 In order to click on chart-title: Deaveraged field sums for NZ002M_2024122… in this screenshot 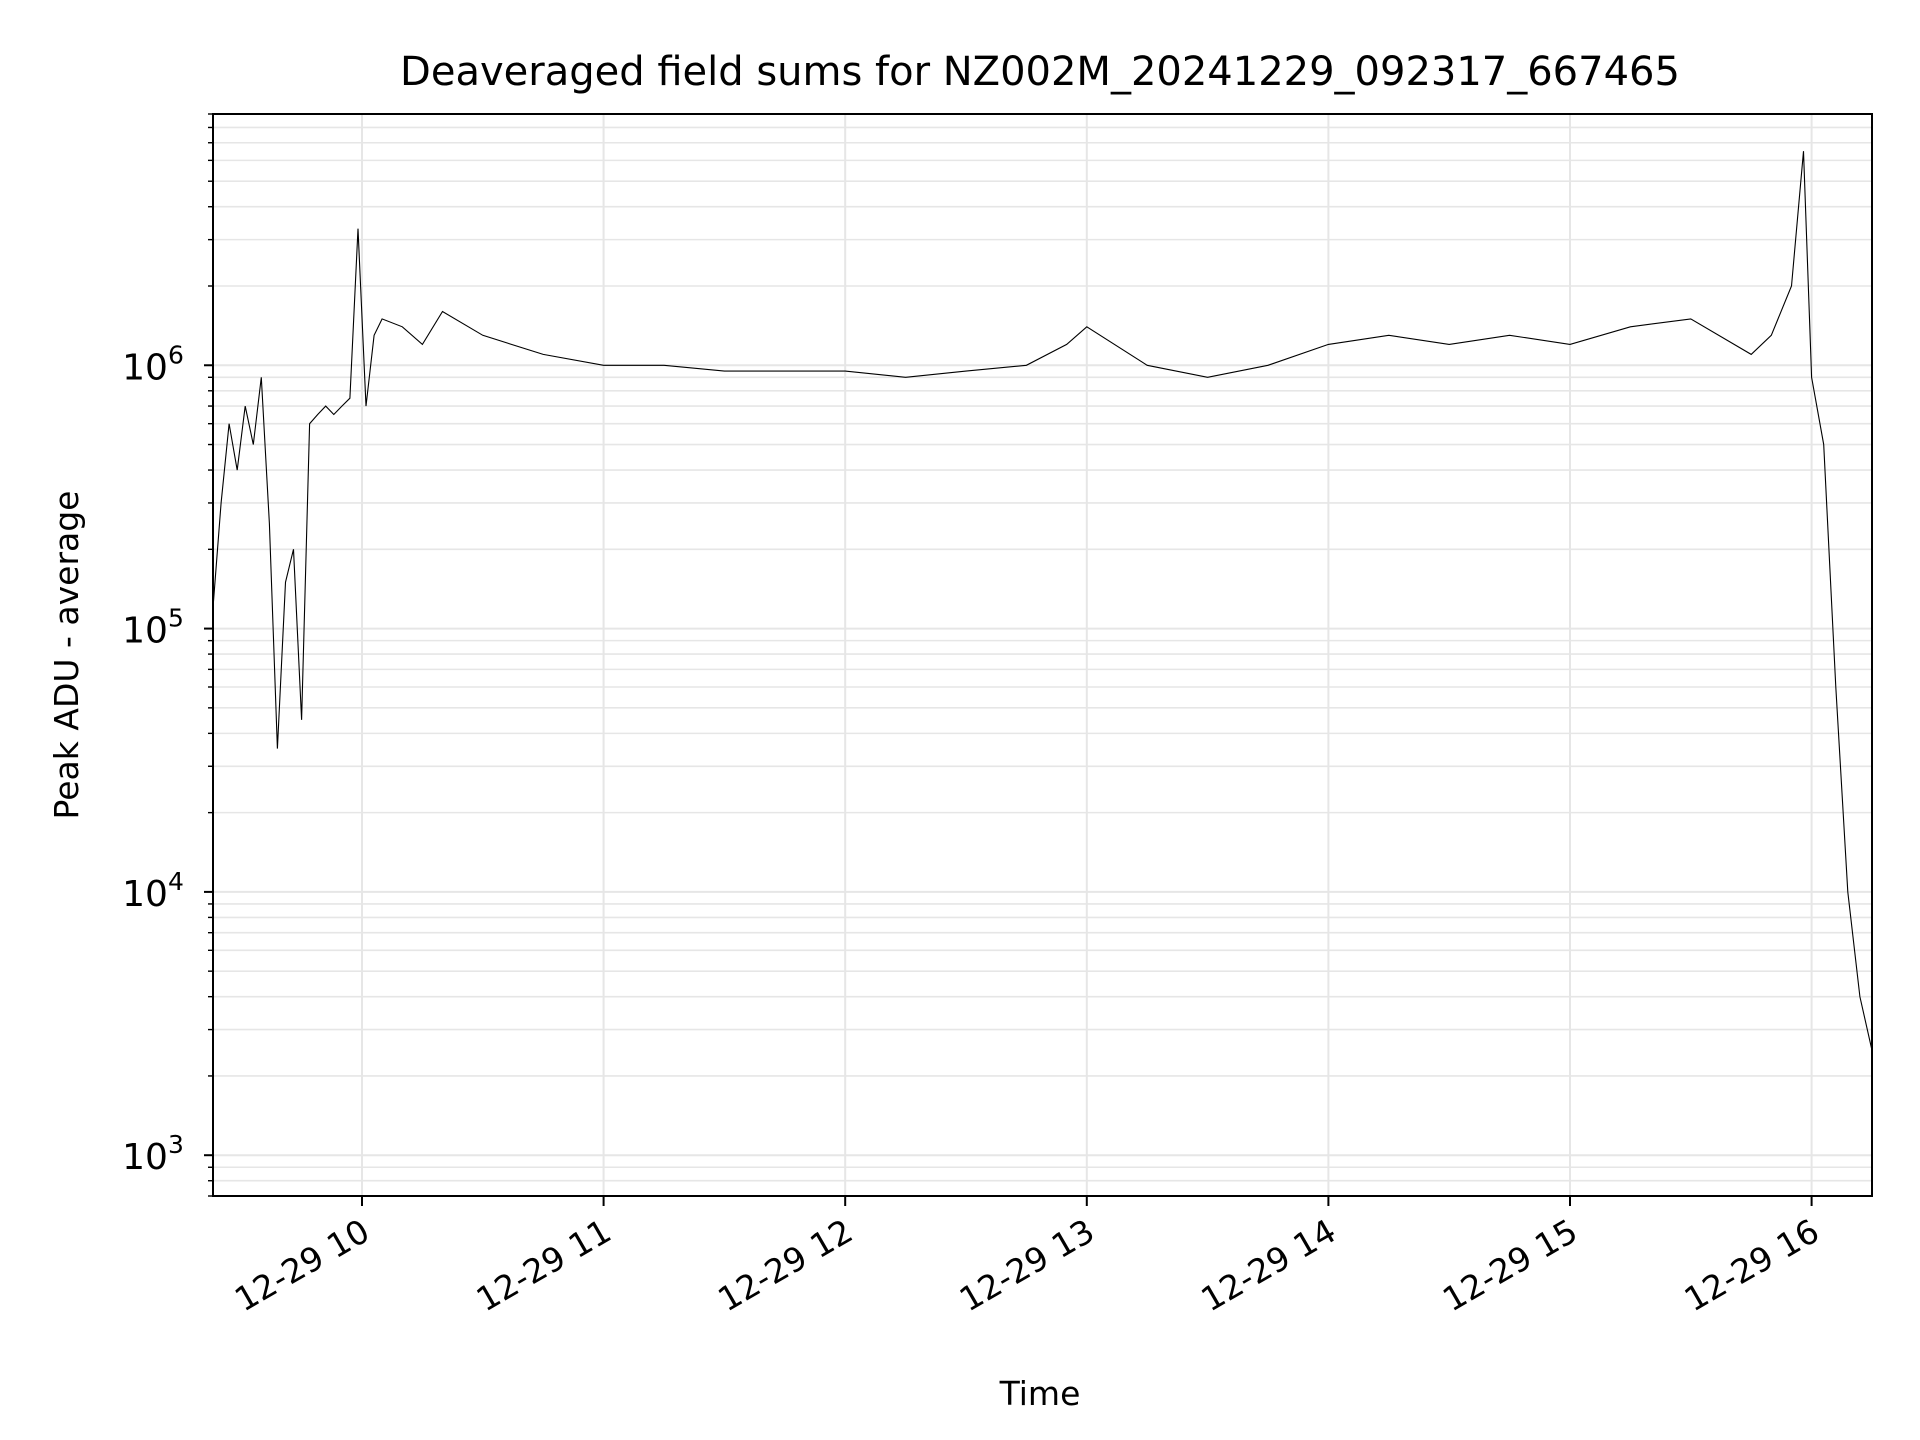, I will do `click(1040, 72)`.